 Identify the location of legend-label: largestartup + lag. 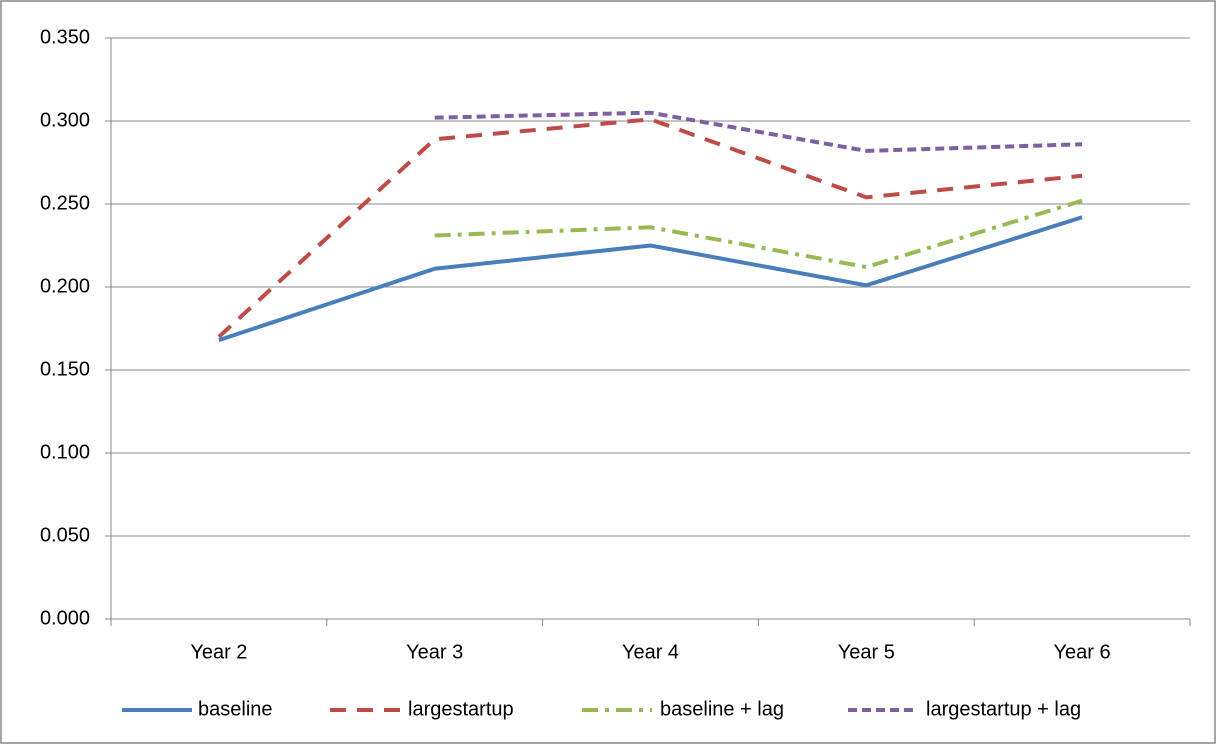
(1003, 709).